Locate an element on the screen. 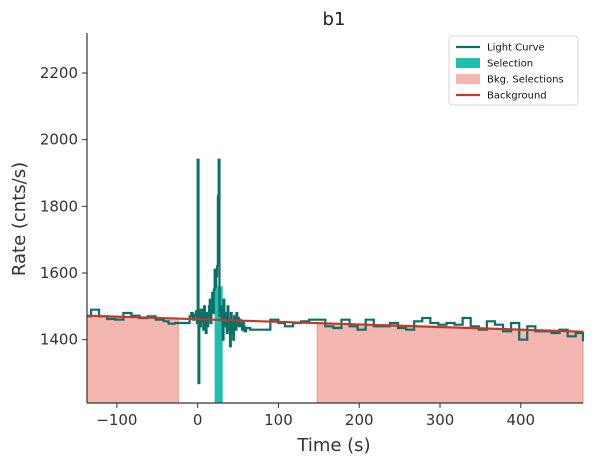  y-tick-label: 1800 is located at coordinates (59, 206).